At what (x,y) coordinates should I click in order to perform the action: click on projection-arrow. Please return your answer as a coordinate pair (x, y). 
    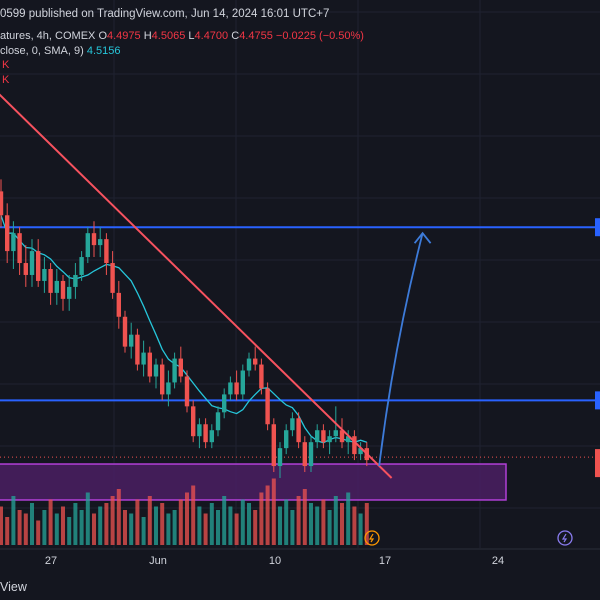
    Looking at the image, I should click on (401, 349).